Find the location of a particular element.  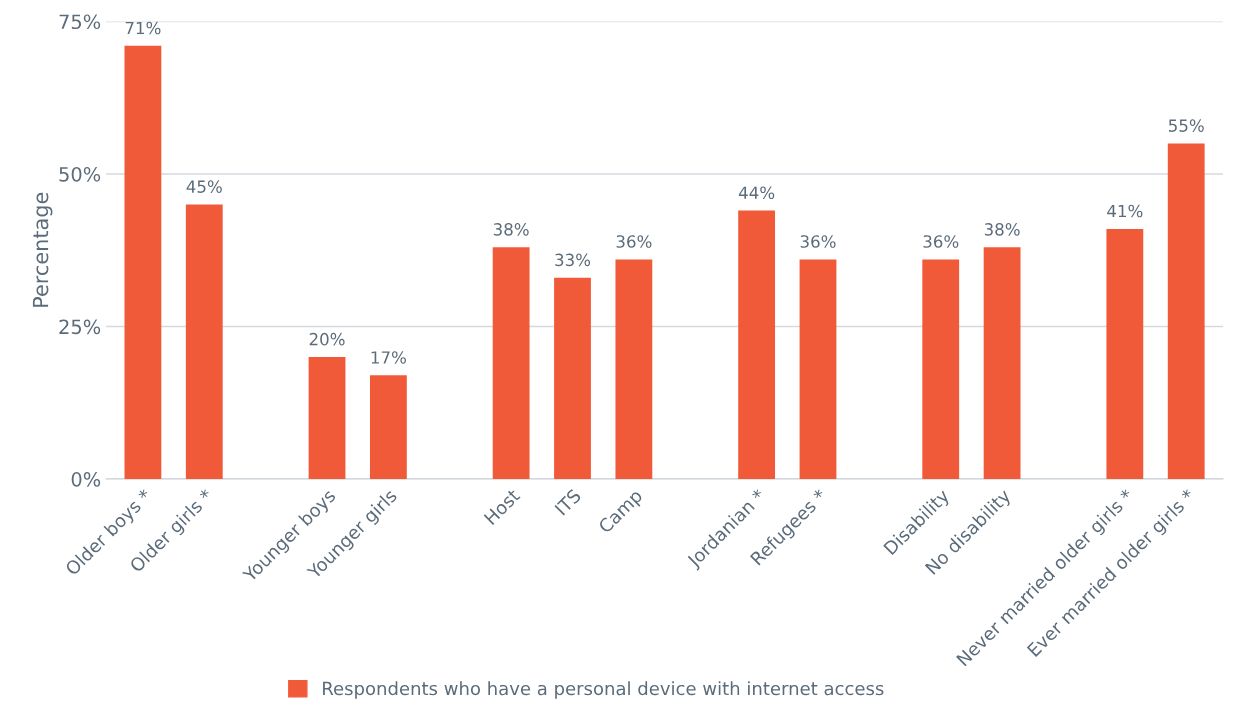

y-tick-label: 75% is located at coordinates (80, 22).